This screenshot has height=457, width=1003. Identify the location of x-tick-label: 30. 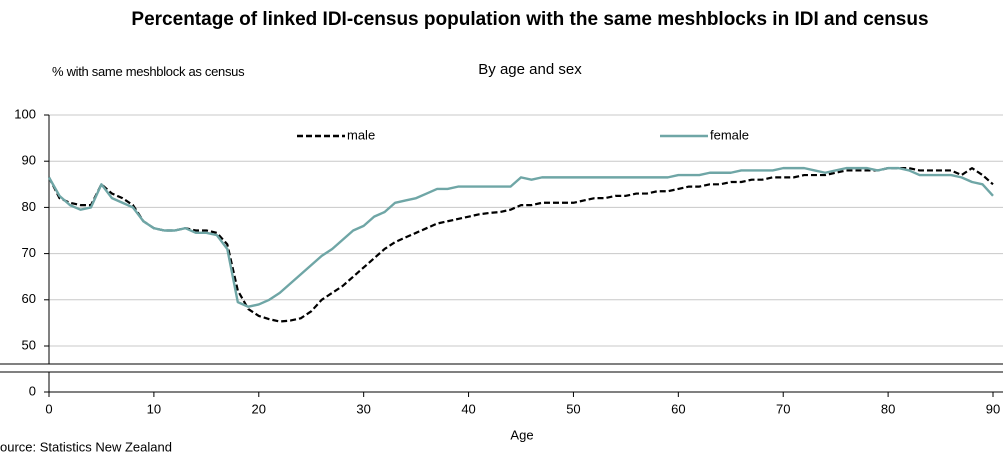
(363, 408).